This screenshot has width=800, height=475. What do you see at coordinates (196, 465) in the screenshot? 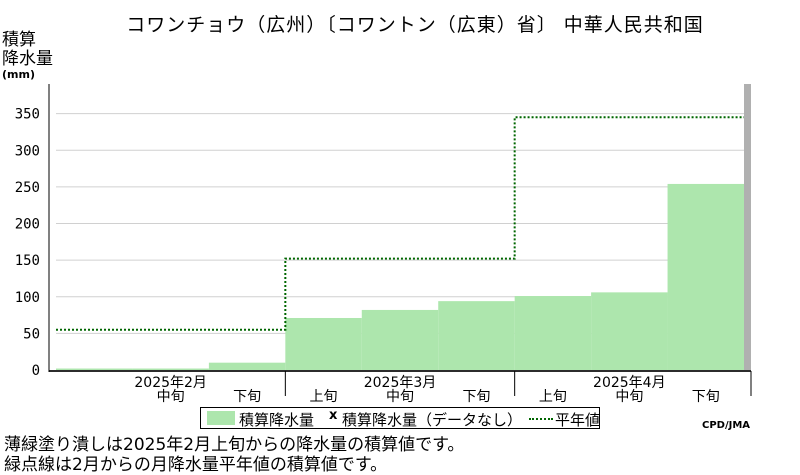
I see `note-line-2: 緑点線は2月からの月降水量平年値の積算値です。` at bounding box center [196, 465].